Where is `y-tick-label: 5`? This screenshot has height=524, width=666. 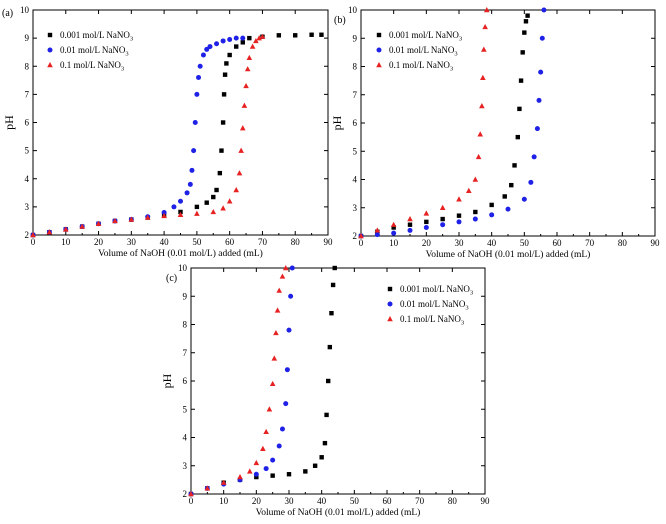
y-tick-label: 5 is located at coordinates (185, 409).